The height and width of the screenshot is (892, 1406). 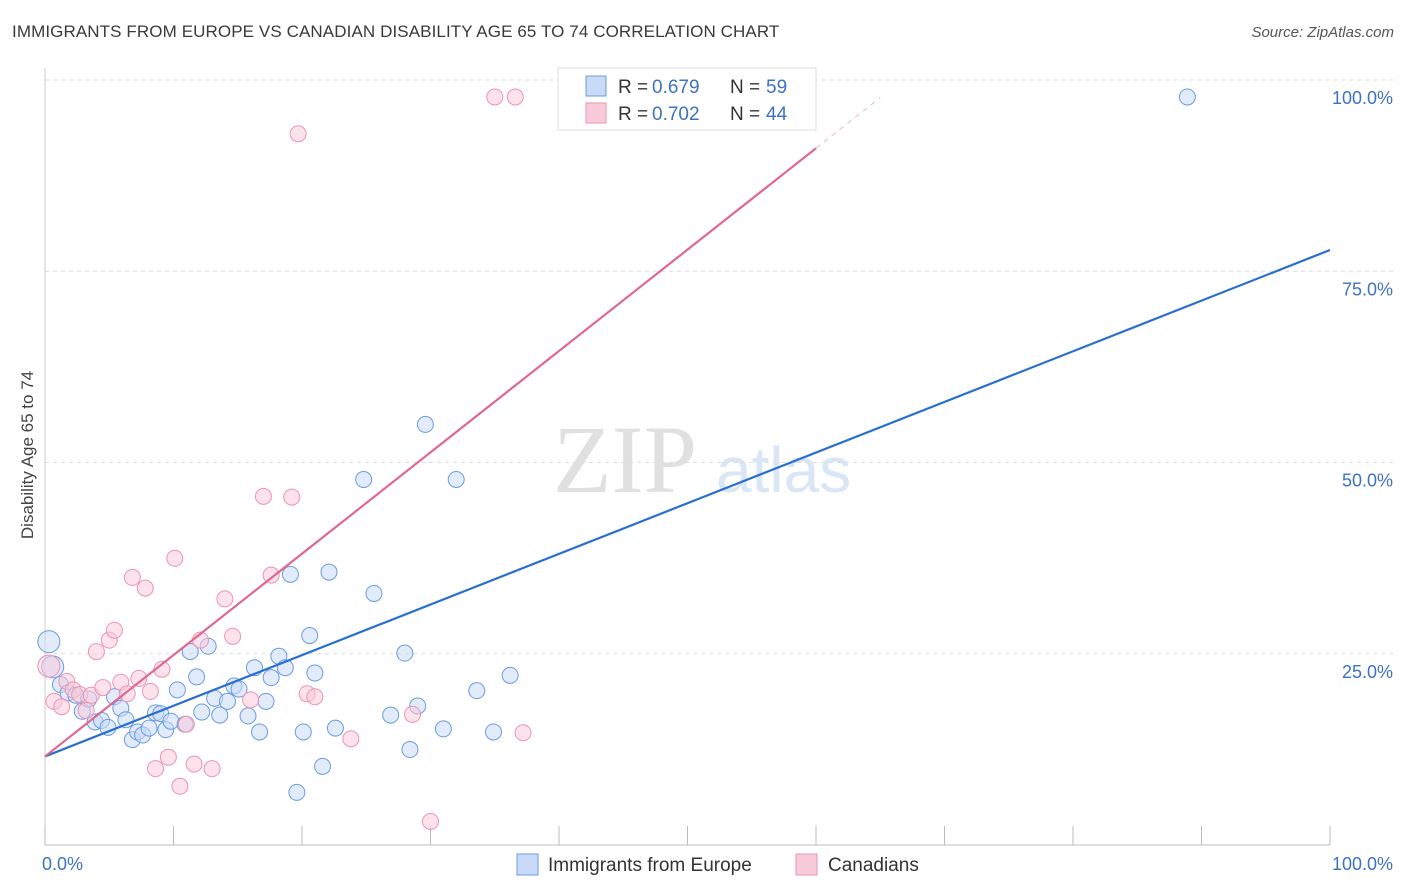 What do you see at coordinates (1362, 864) in the screenshot?
I see `x-tick-label: 100.0%` at bounding box center [1362, 864].